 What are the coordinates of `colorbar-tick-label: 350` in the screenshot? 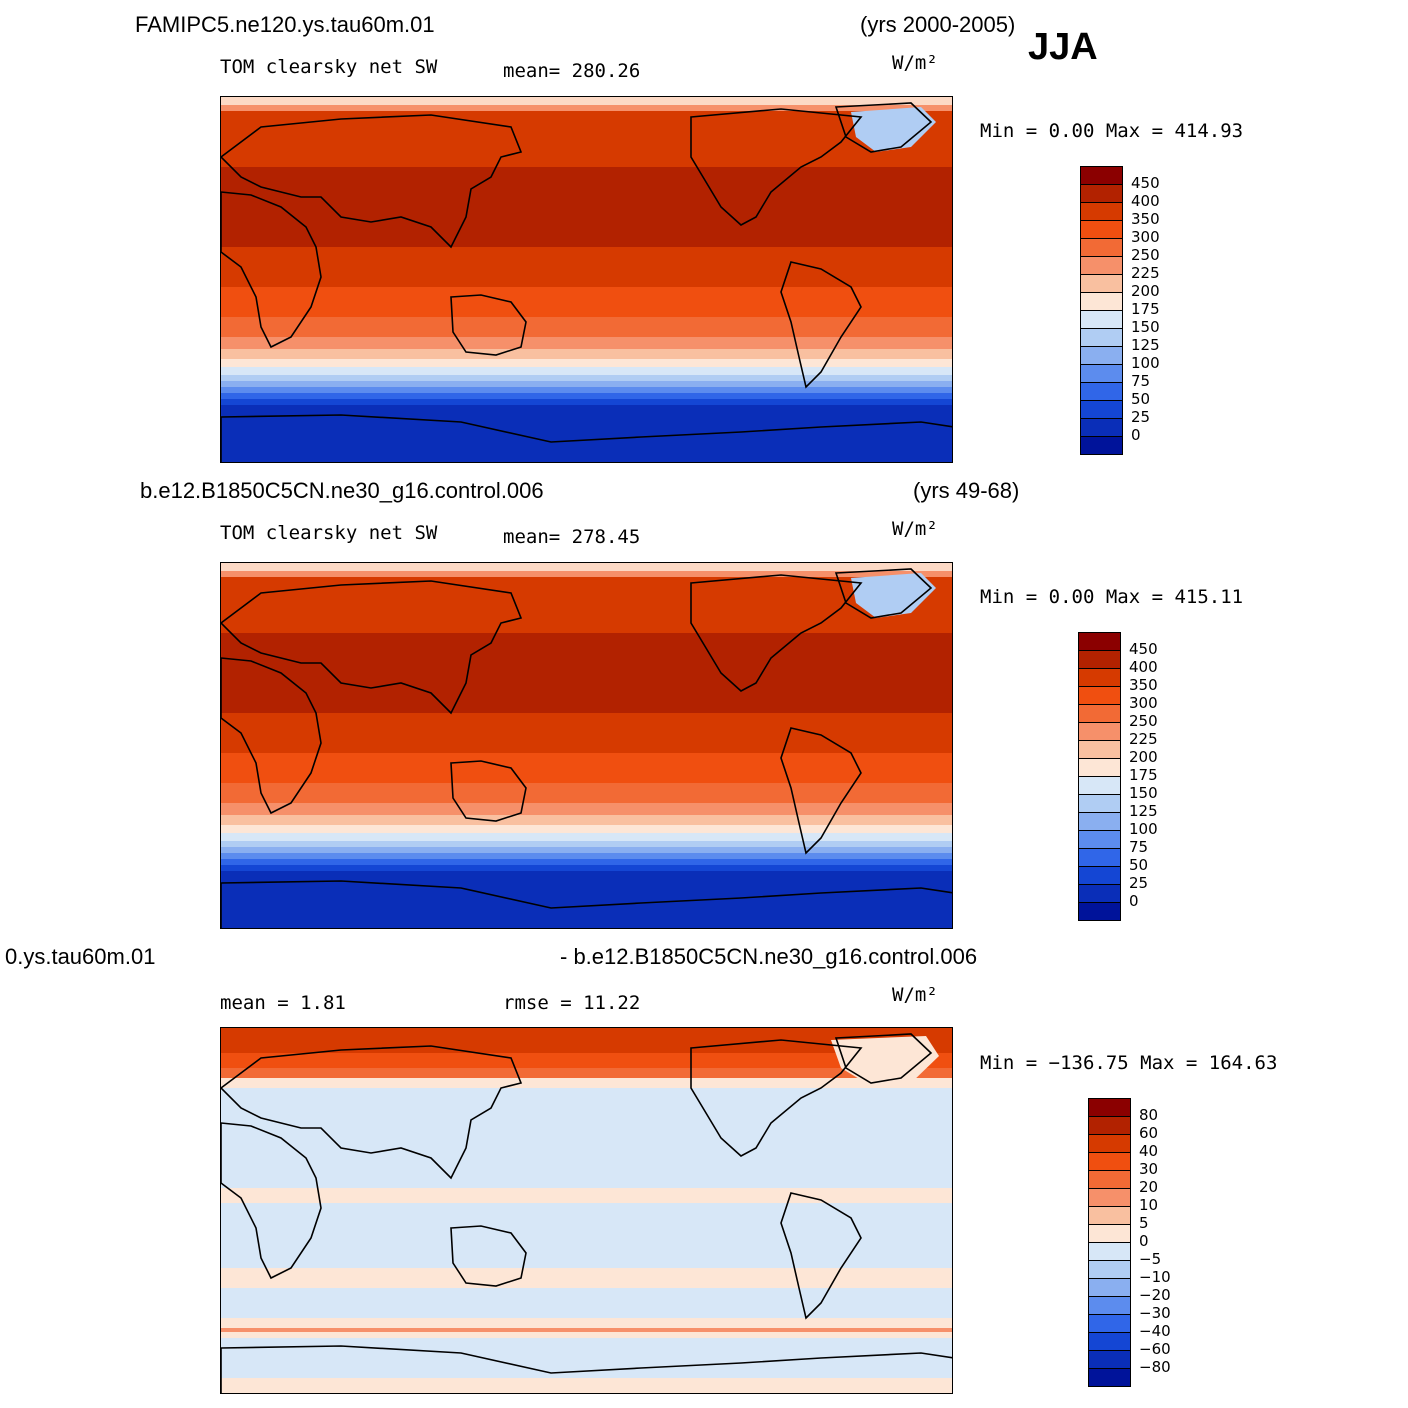 It's located at (1145, 219).